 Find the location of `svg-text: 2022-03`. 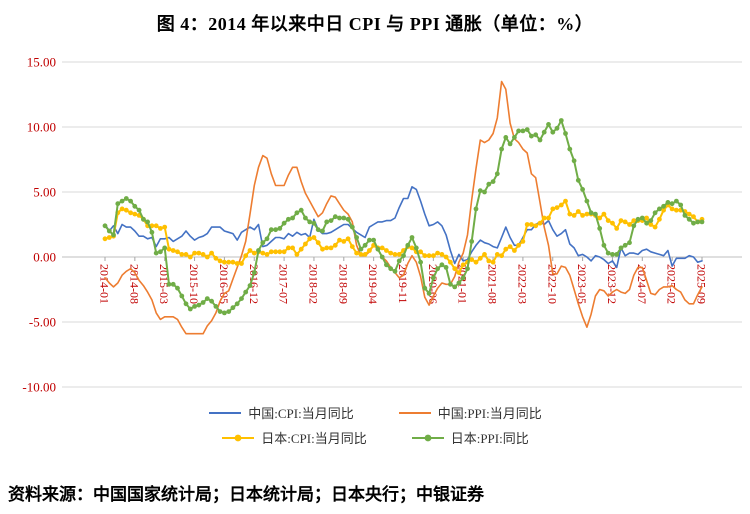

svg-text: 2022-03 is located at coordinates (522, 284).